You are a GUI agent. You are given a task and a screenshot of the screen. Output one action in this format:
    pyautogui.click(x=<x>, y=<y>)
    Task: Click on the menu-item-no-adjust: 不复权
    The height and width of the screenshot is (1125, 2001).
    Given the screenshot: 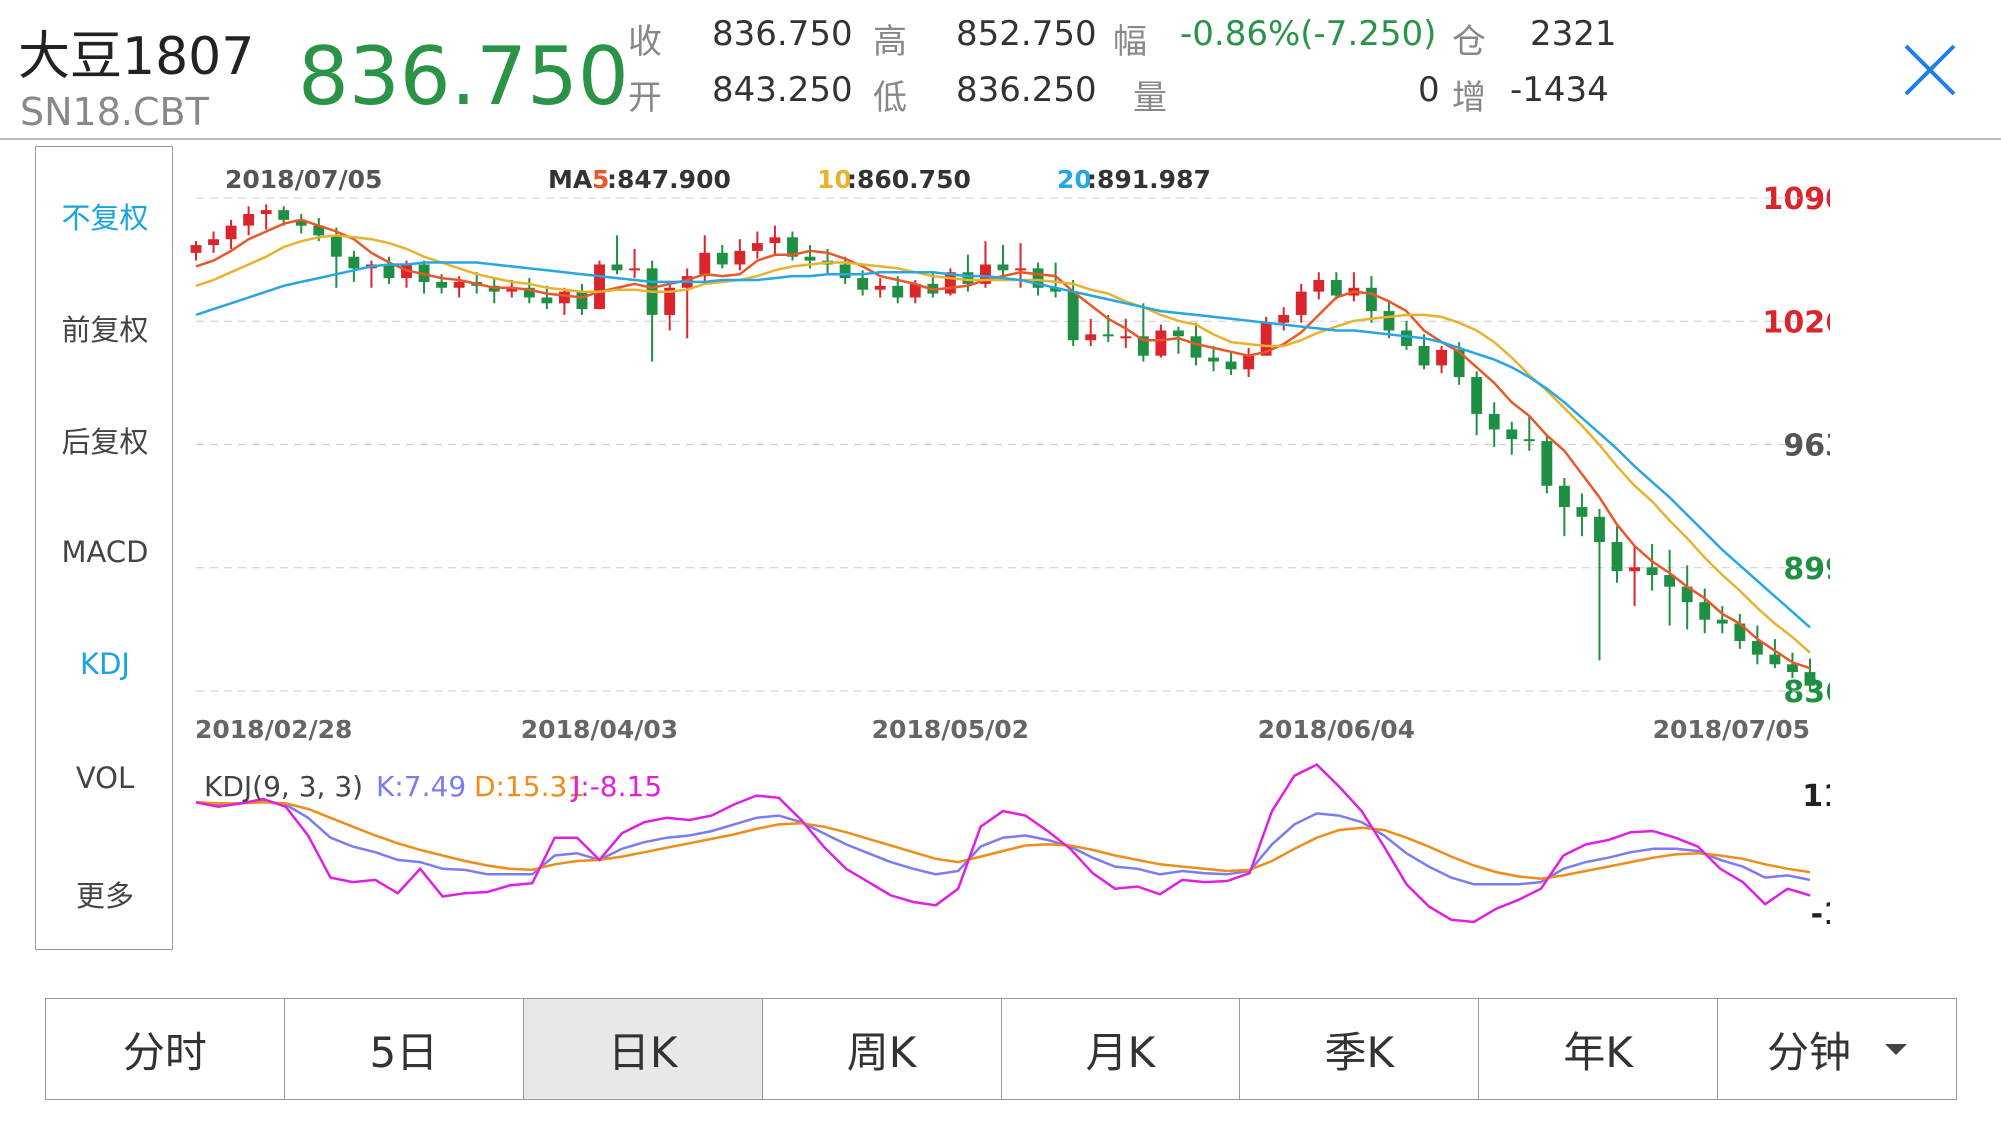 What is the action you would take?
    pyautogui.click(x=105, y=218)
    